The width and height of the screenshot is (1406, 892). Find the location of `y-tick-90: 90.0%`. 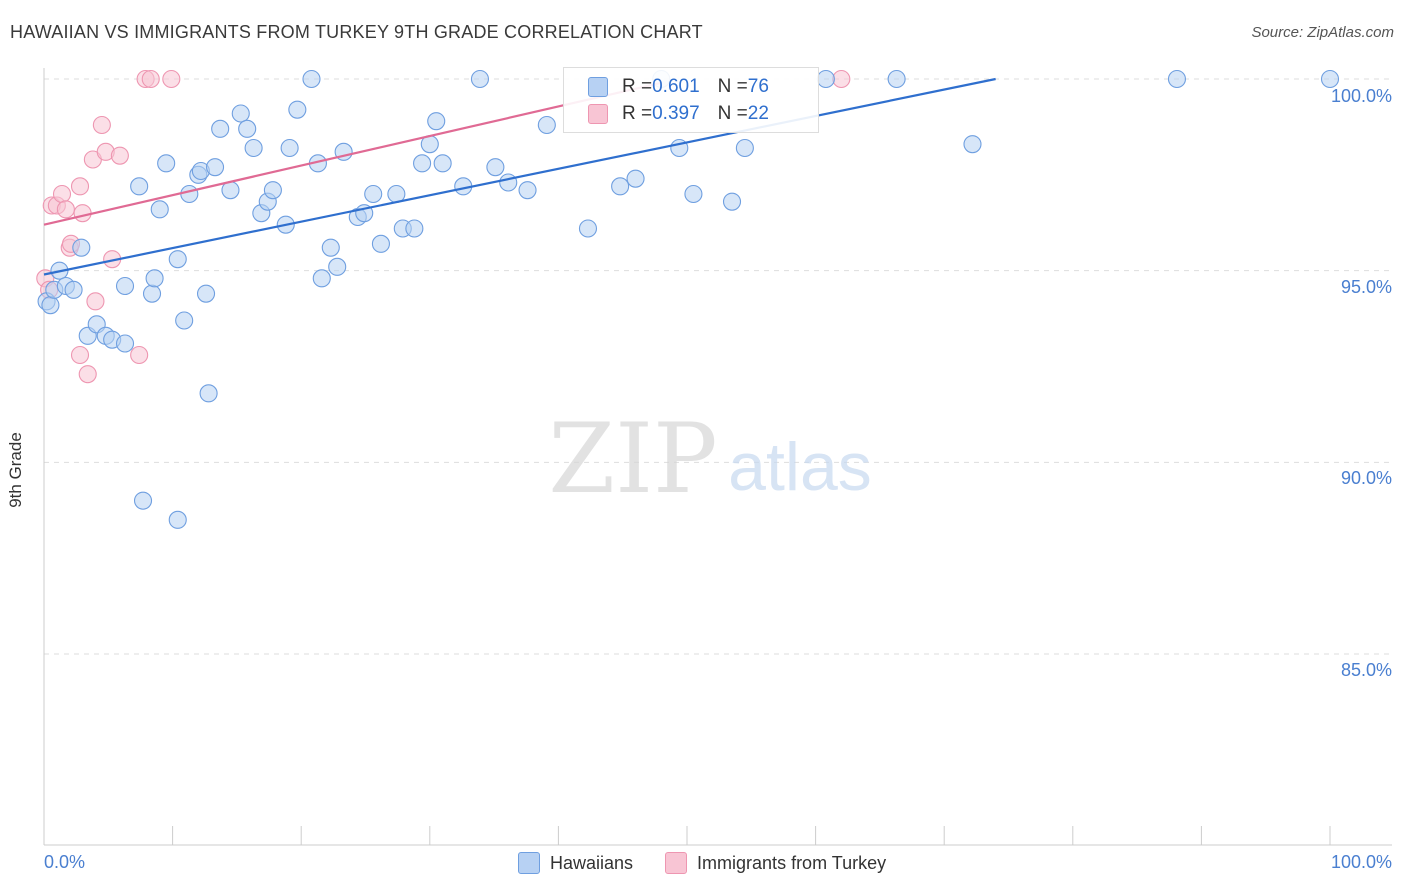

y-tick-90: 90.0% is located at coordinates (1366, 478).